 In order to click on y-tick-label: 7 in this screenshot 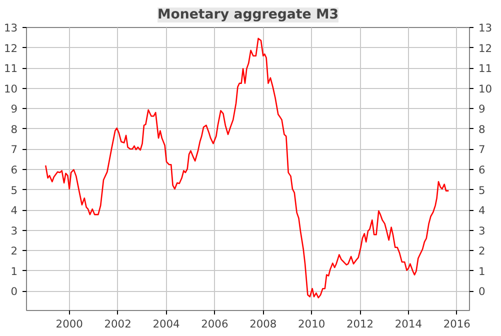, I will do `click(14, 149)`.